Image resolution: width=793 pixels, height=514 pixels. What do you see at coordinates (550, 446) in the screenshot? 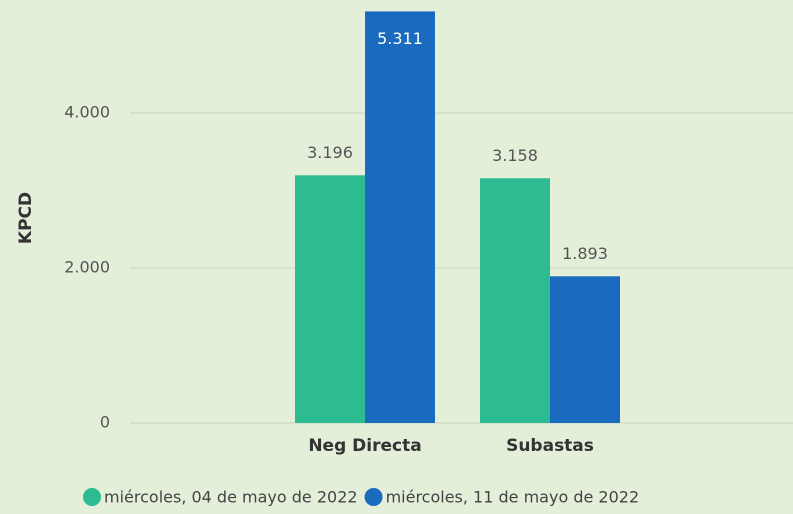
I see `x-tick-label: Subastas` at bounding box center [550, 446].